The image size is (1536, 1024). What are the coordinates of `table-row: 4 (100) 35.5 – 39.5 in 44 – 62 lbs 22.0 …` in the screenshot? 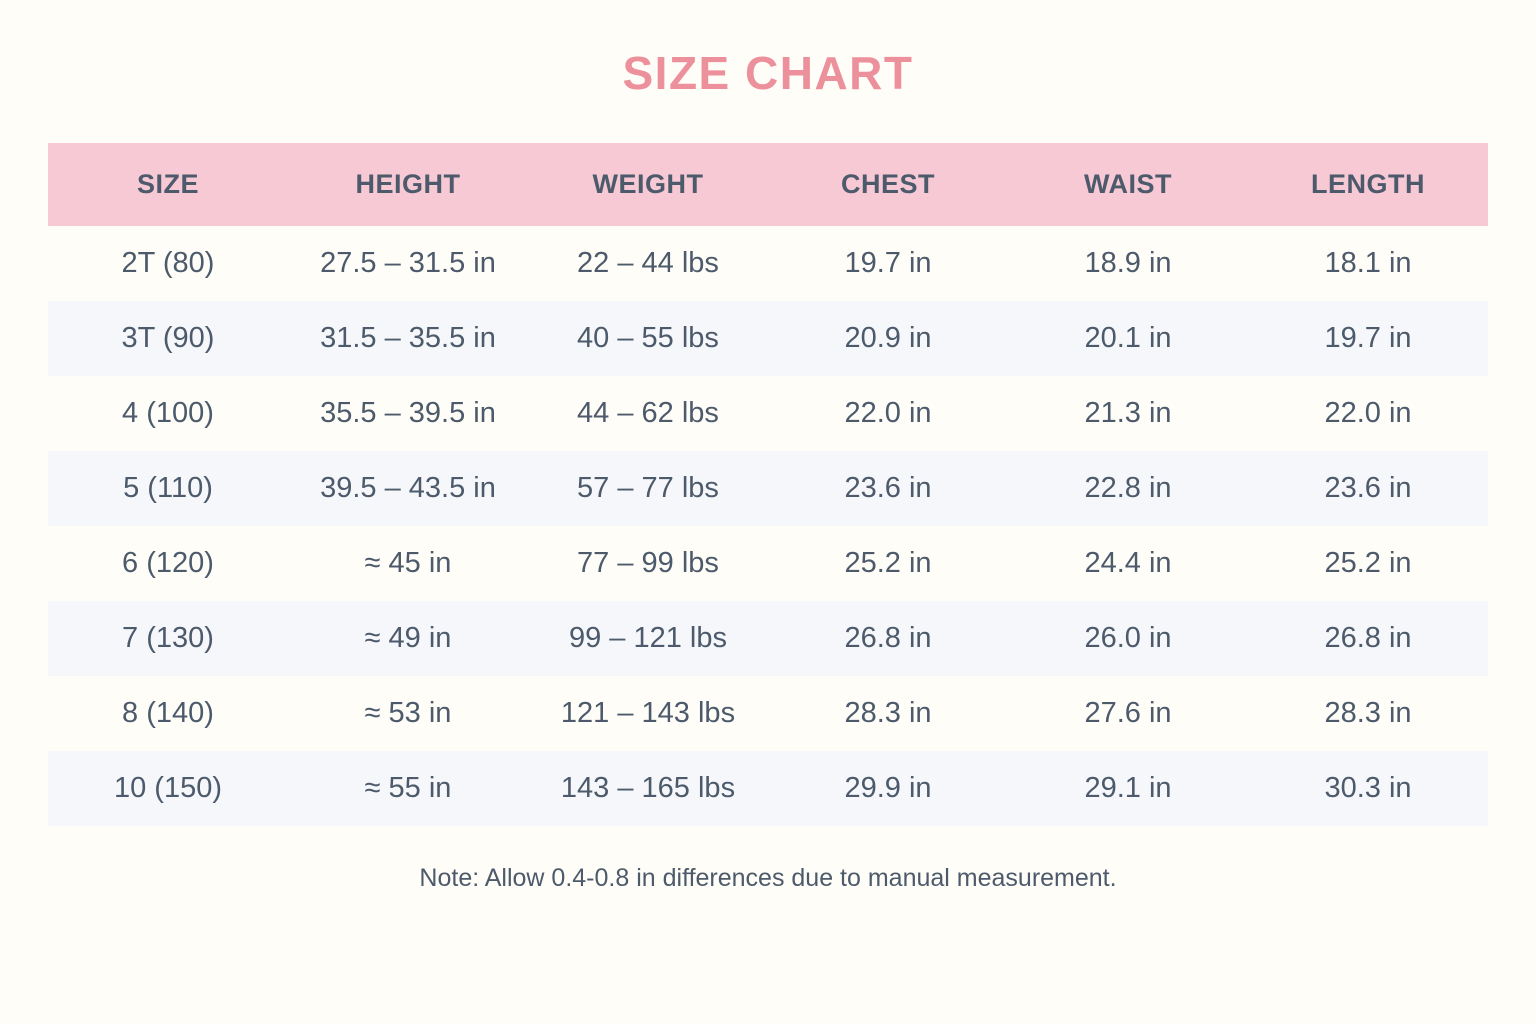 It's located at (768, 413).